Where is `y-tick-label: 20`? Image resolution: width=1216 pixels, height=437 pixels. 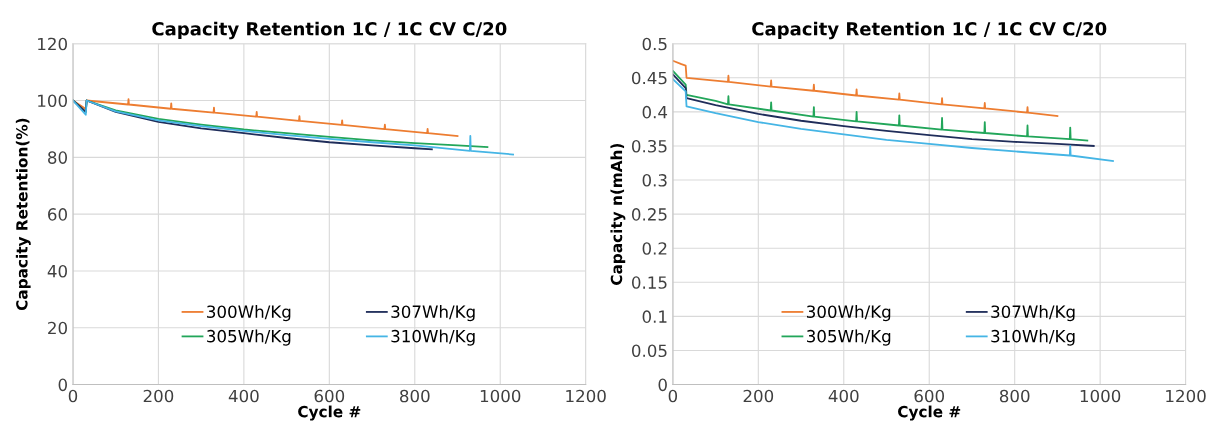
y-tick-label: 20 is located at coordinates (57, 328).